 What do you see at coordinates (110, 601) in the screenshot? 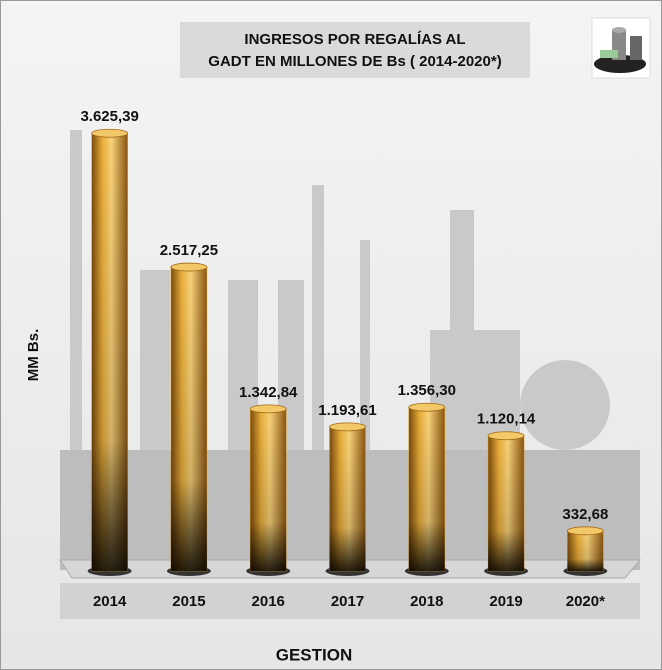
I see `x-tick-label: 2014` at bounding box center [110, 601].